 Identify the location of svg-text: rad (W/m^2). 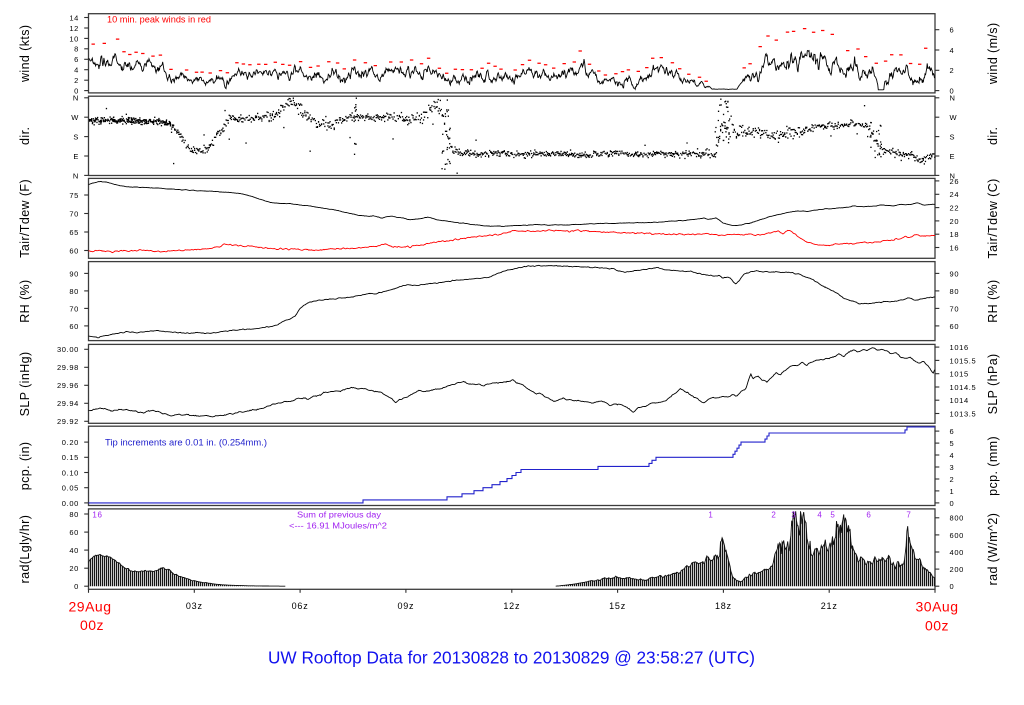
(993, 549).